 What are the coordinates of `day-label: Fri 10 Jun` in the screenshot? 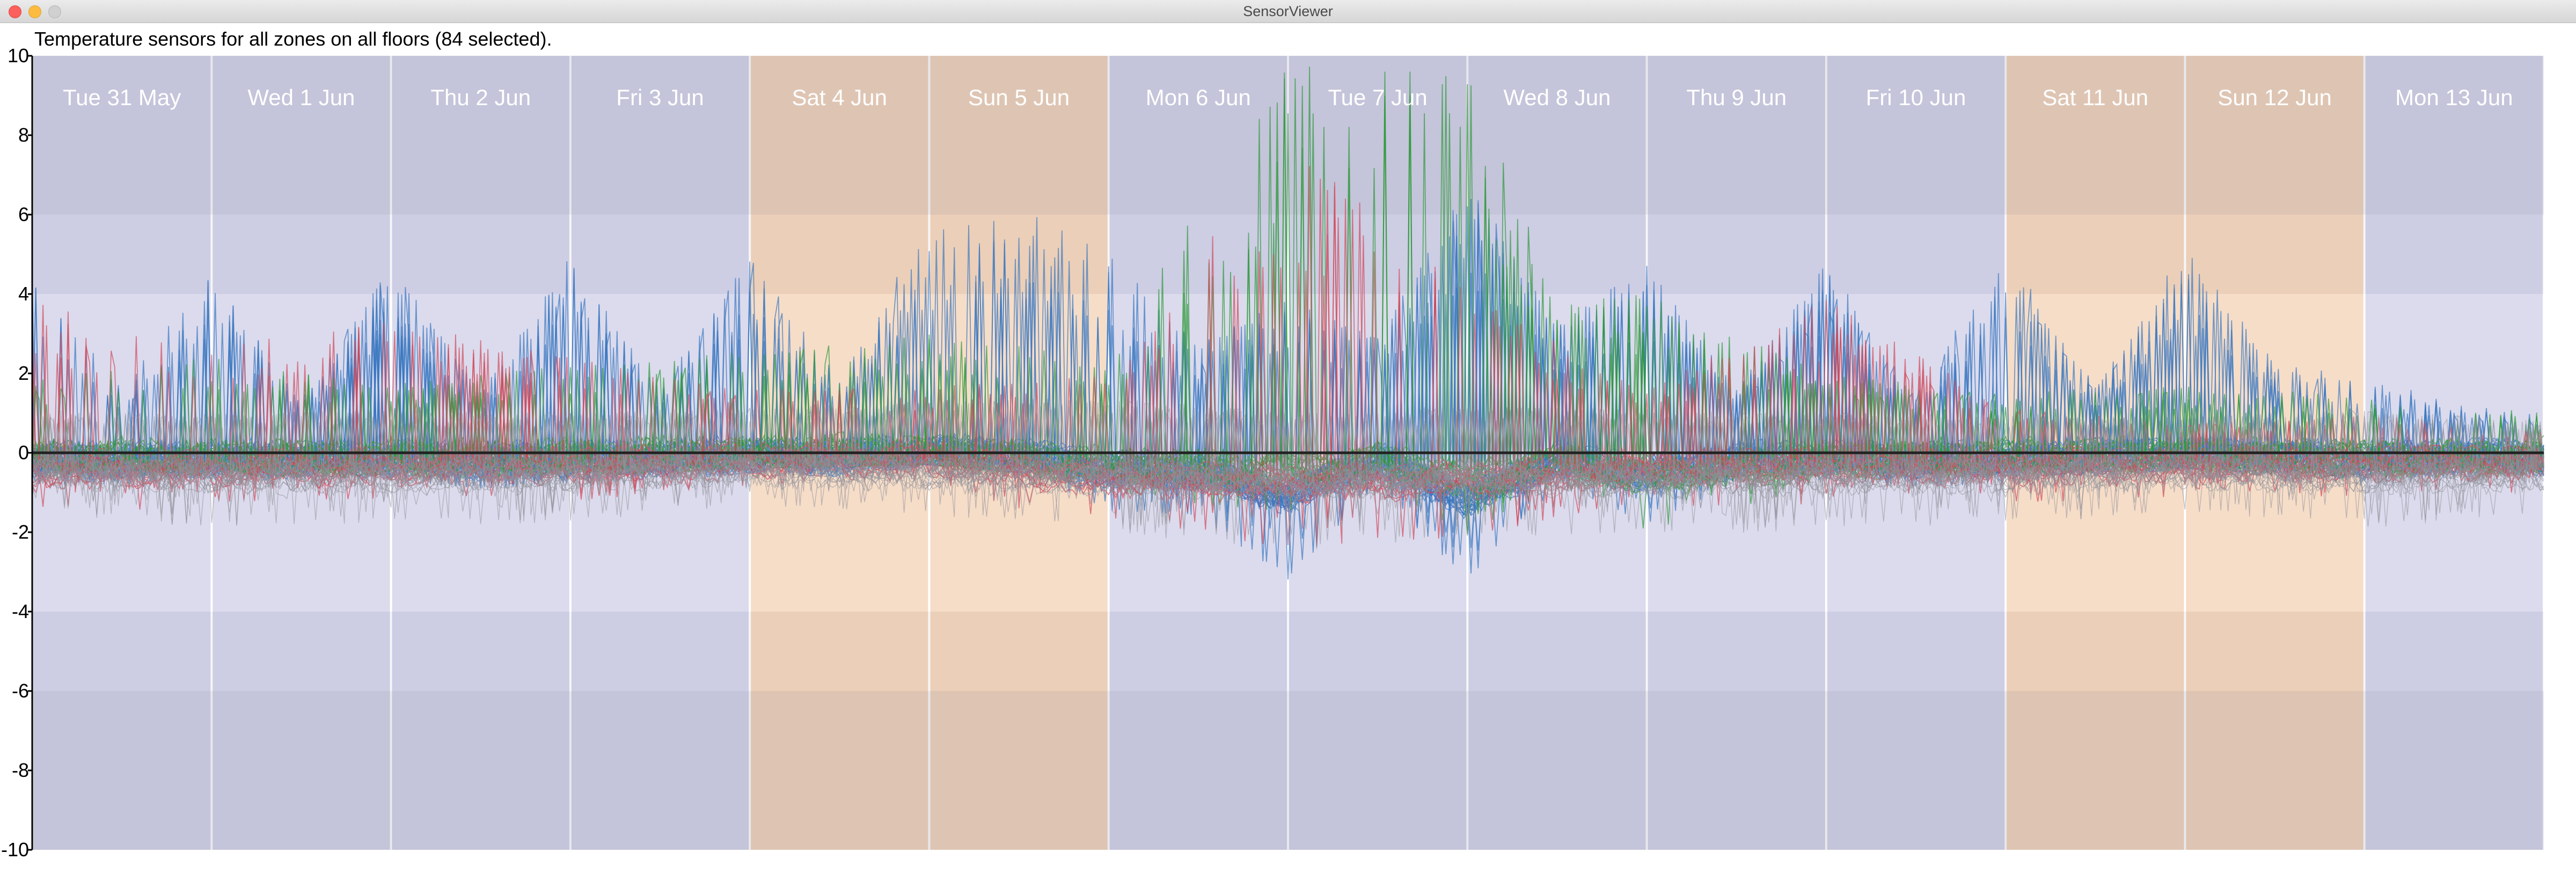 It's located at (1916, 97).